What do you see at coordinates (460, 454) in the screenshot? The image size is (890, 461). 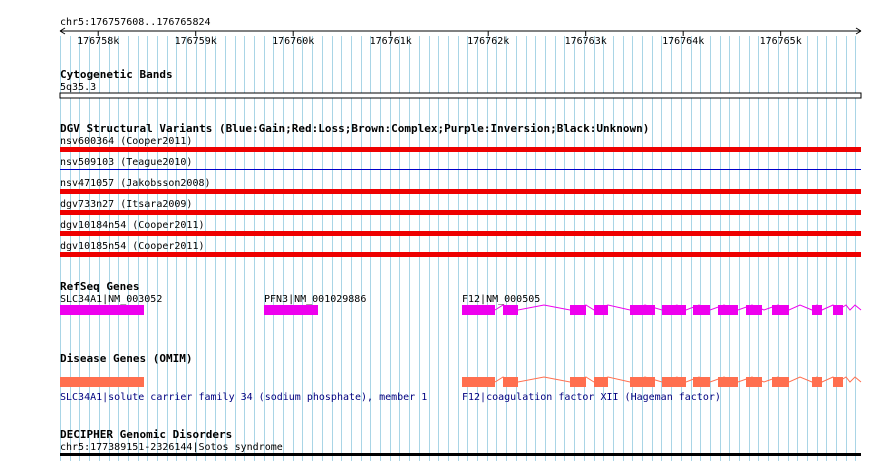 I see `decipher-bar` at bounding box center [460, 454].